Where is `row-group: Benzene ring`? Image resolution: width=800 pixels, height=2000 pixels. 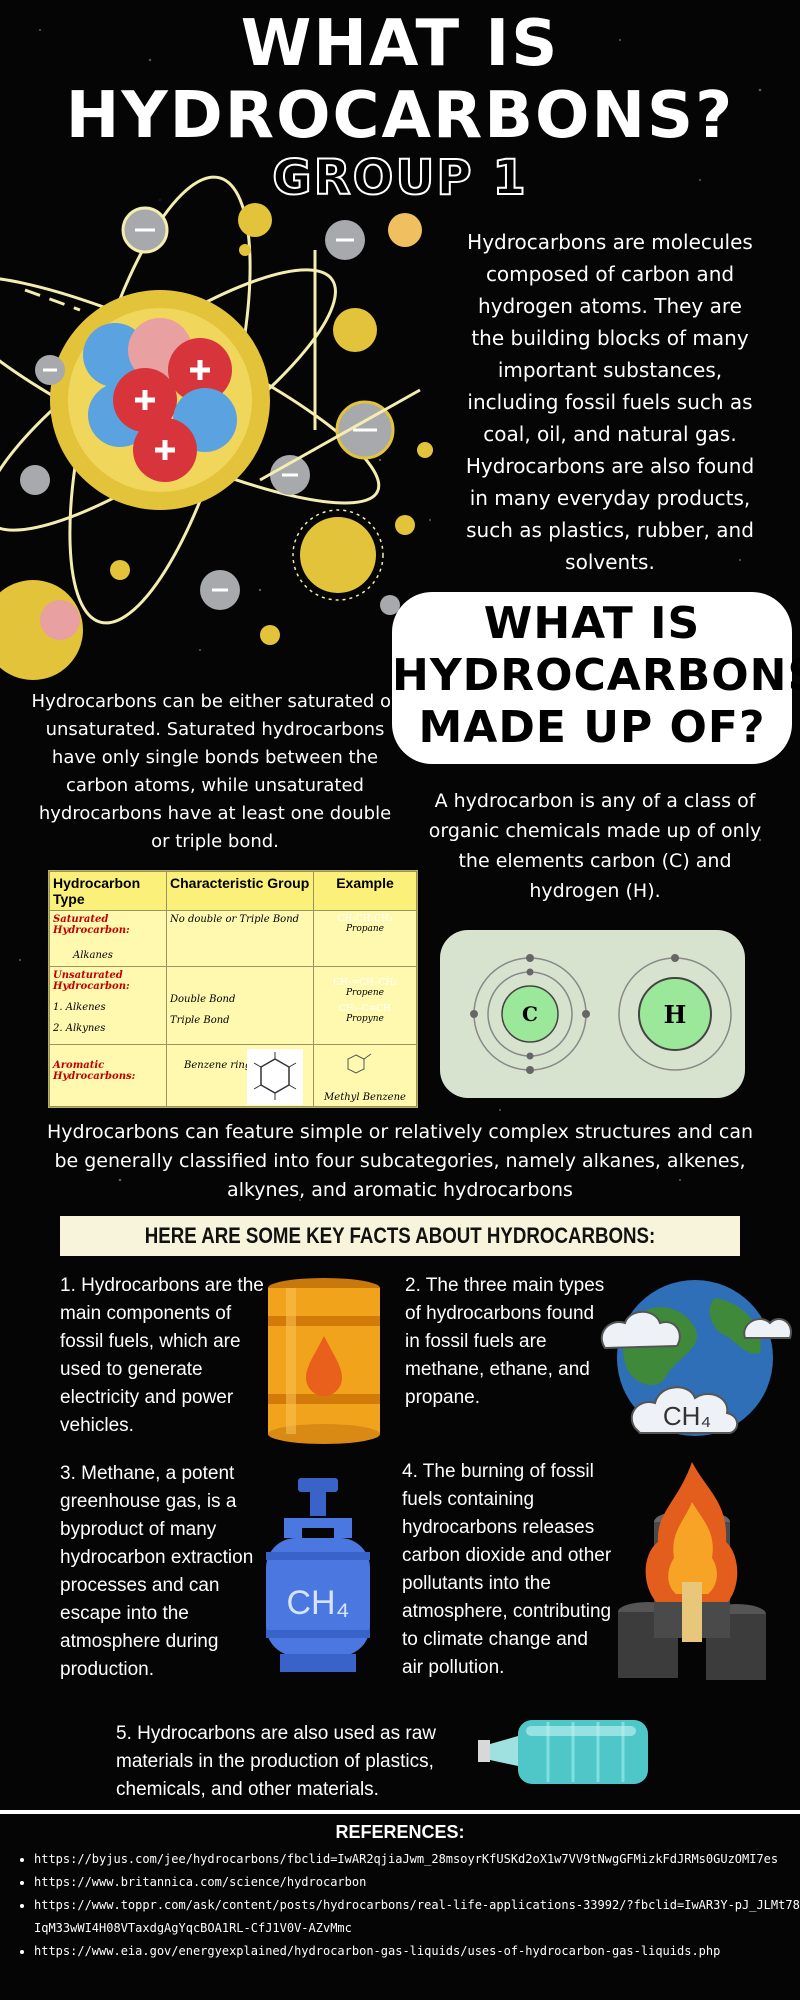 row-group: Benzene ring is located at coordinates (218, 1065).